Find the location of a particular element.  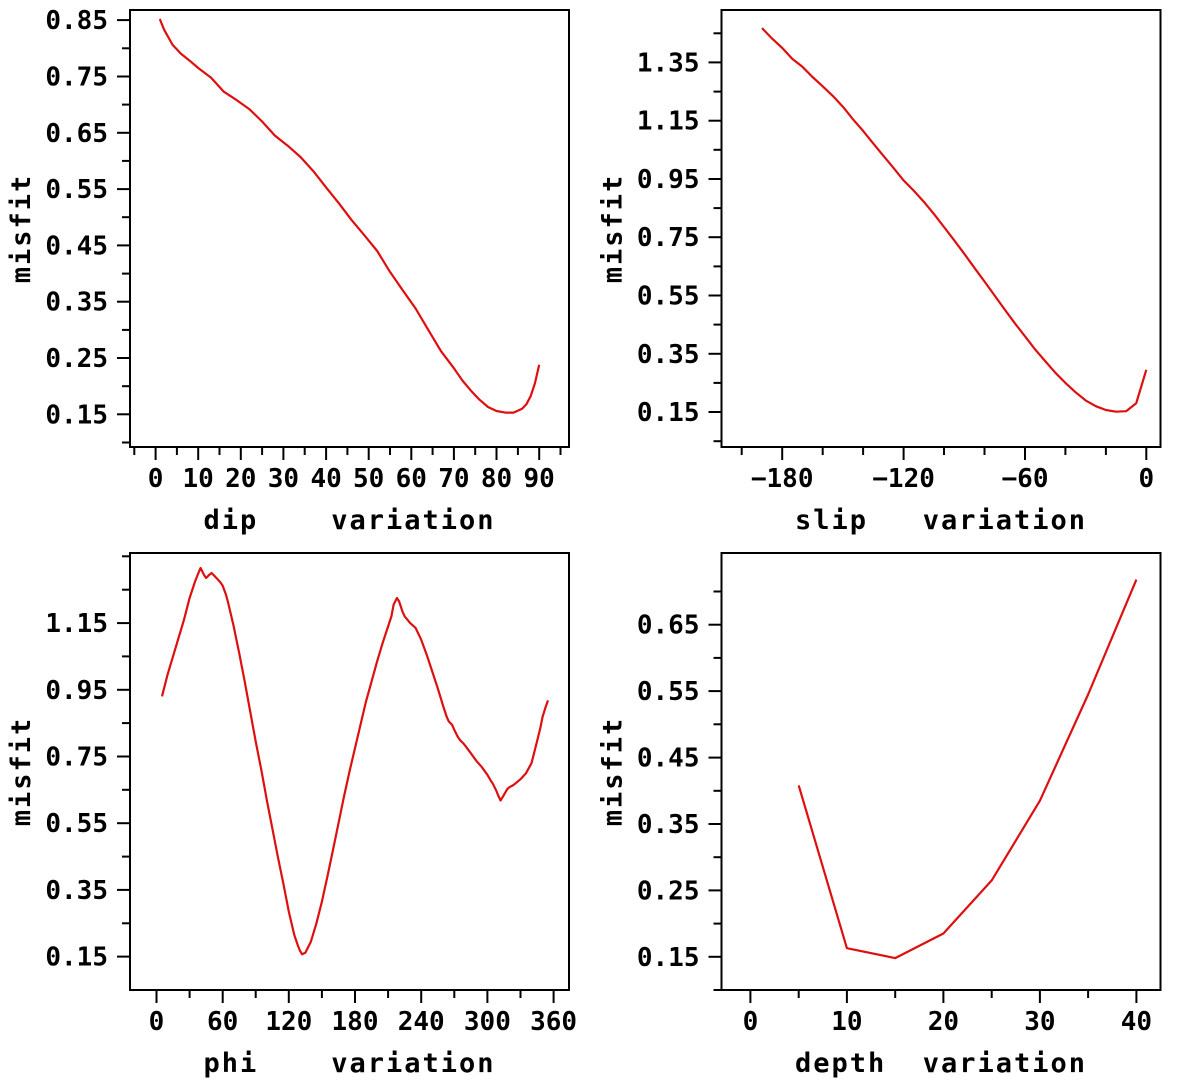

x-tick-label: 180 is located at coordinates (355, 1022).